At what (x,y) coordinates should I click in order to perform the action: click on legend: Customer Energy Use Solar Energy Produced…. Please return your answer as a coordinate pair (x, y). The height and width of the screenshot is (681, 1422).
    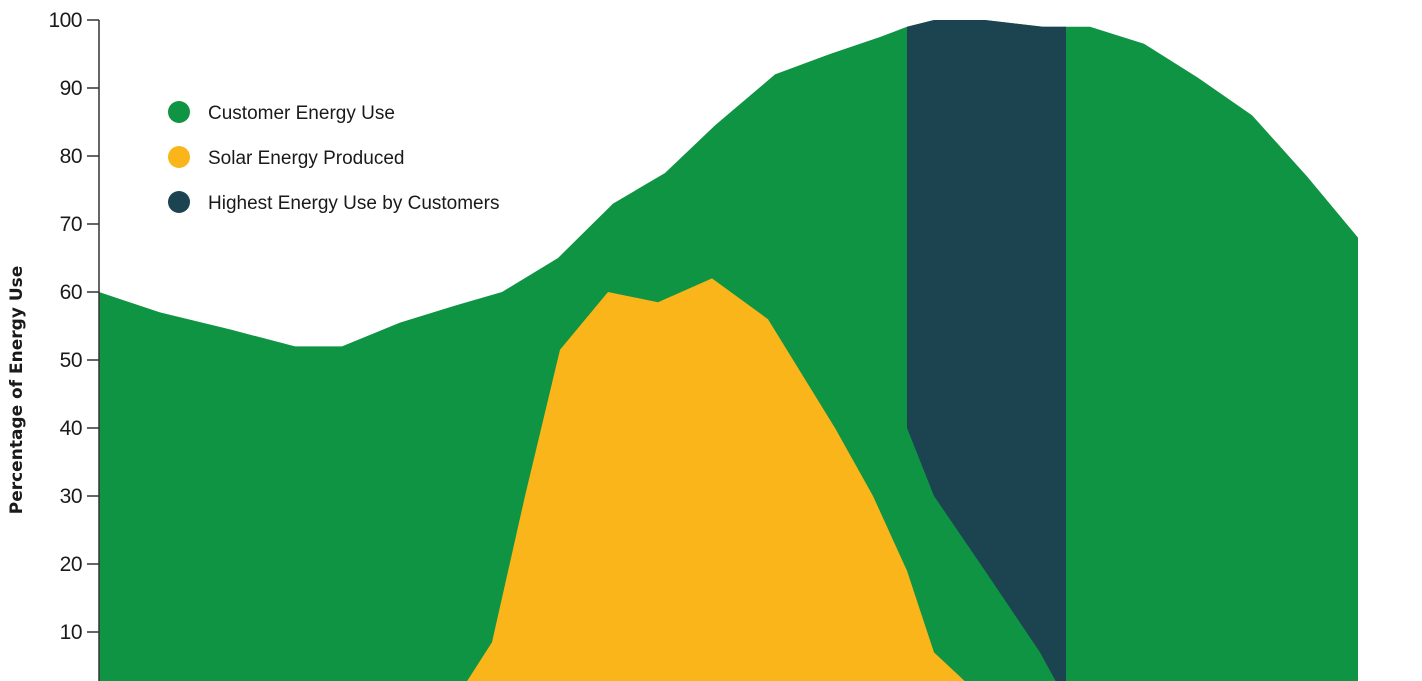
    Looking at the image, I should click on (333, 157).